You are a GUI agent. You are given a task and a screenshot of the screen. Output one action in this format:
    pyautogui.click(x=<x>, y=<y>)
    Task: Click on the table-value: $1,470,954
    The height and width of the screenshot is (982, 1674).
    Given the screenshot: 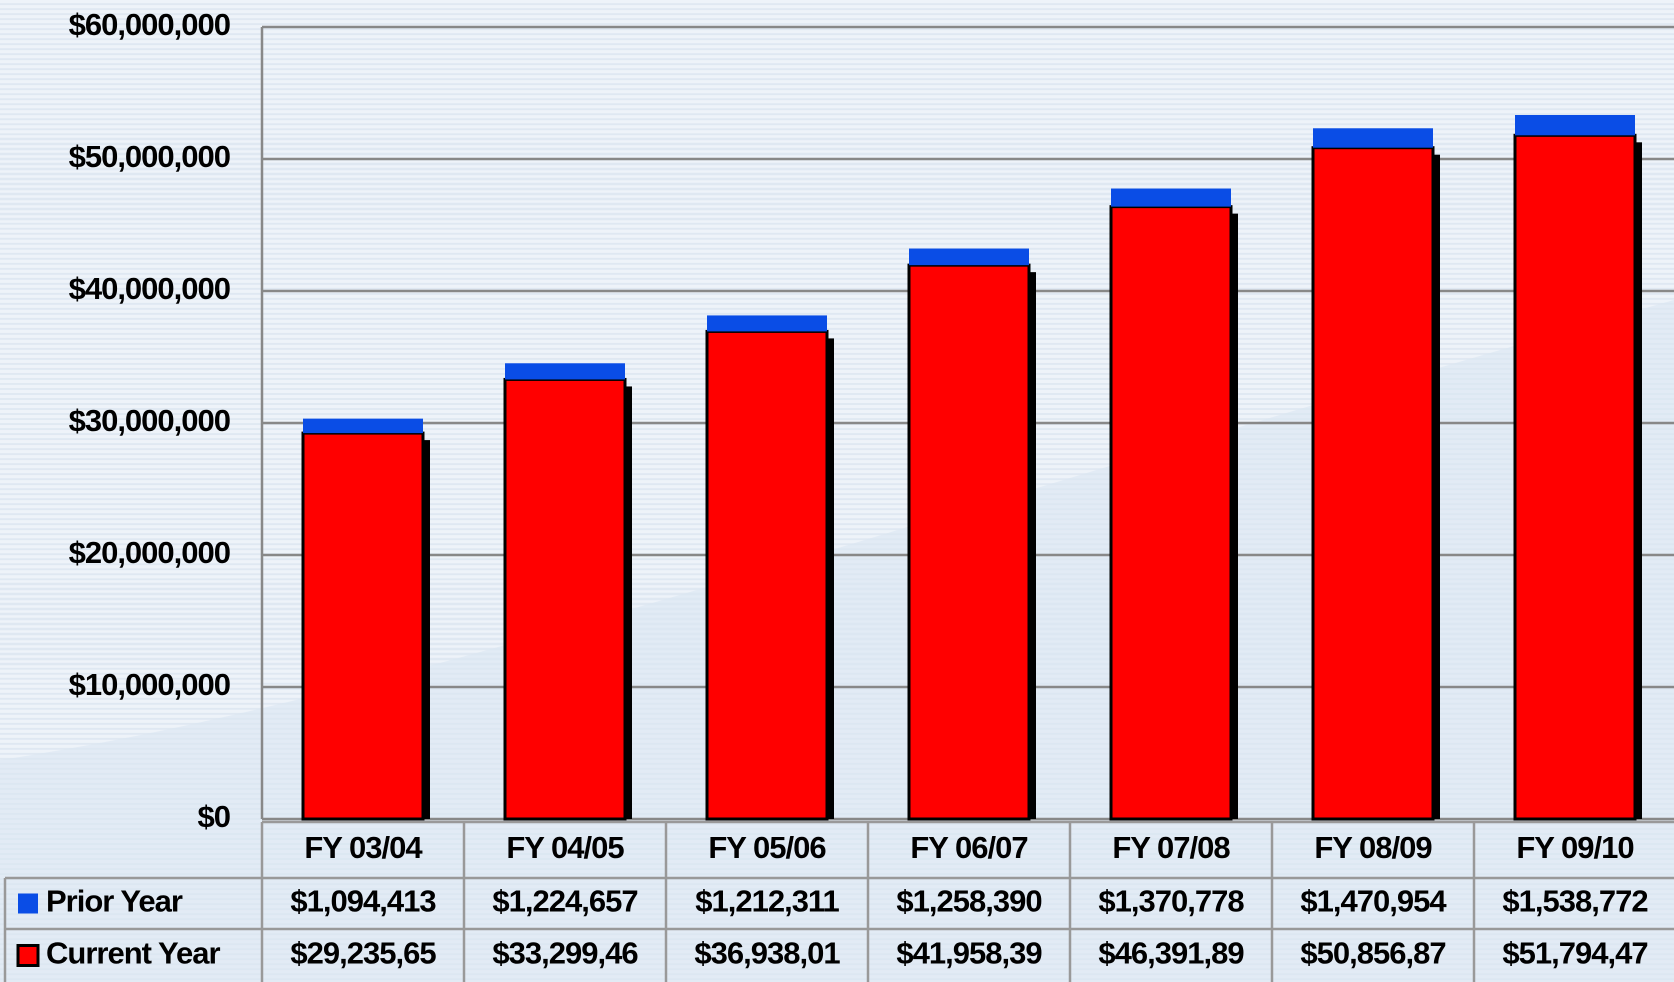 What is the action you would take?
    pyautogui.click(x=1373, y=901)
    